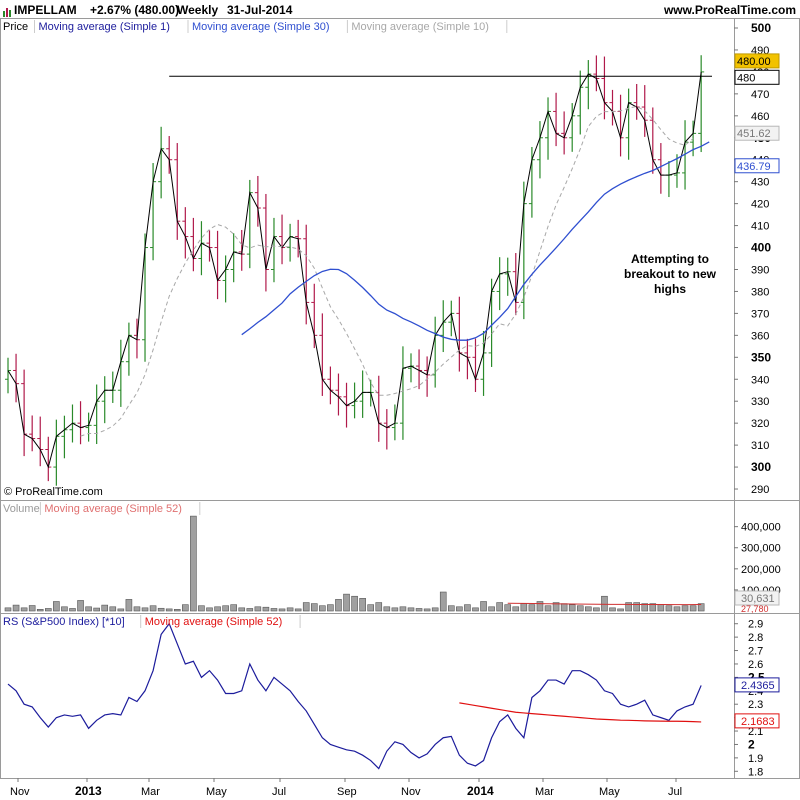  I want to click on price-y-tick-label: 400, so click(761, 248).